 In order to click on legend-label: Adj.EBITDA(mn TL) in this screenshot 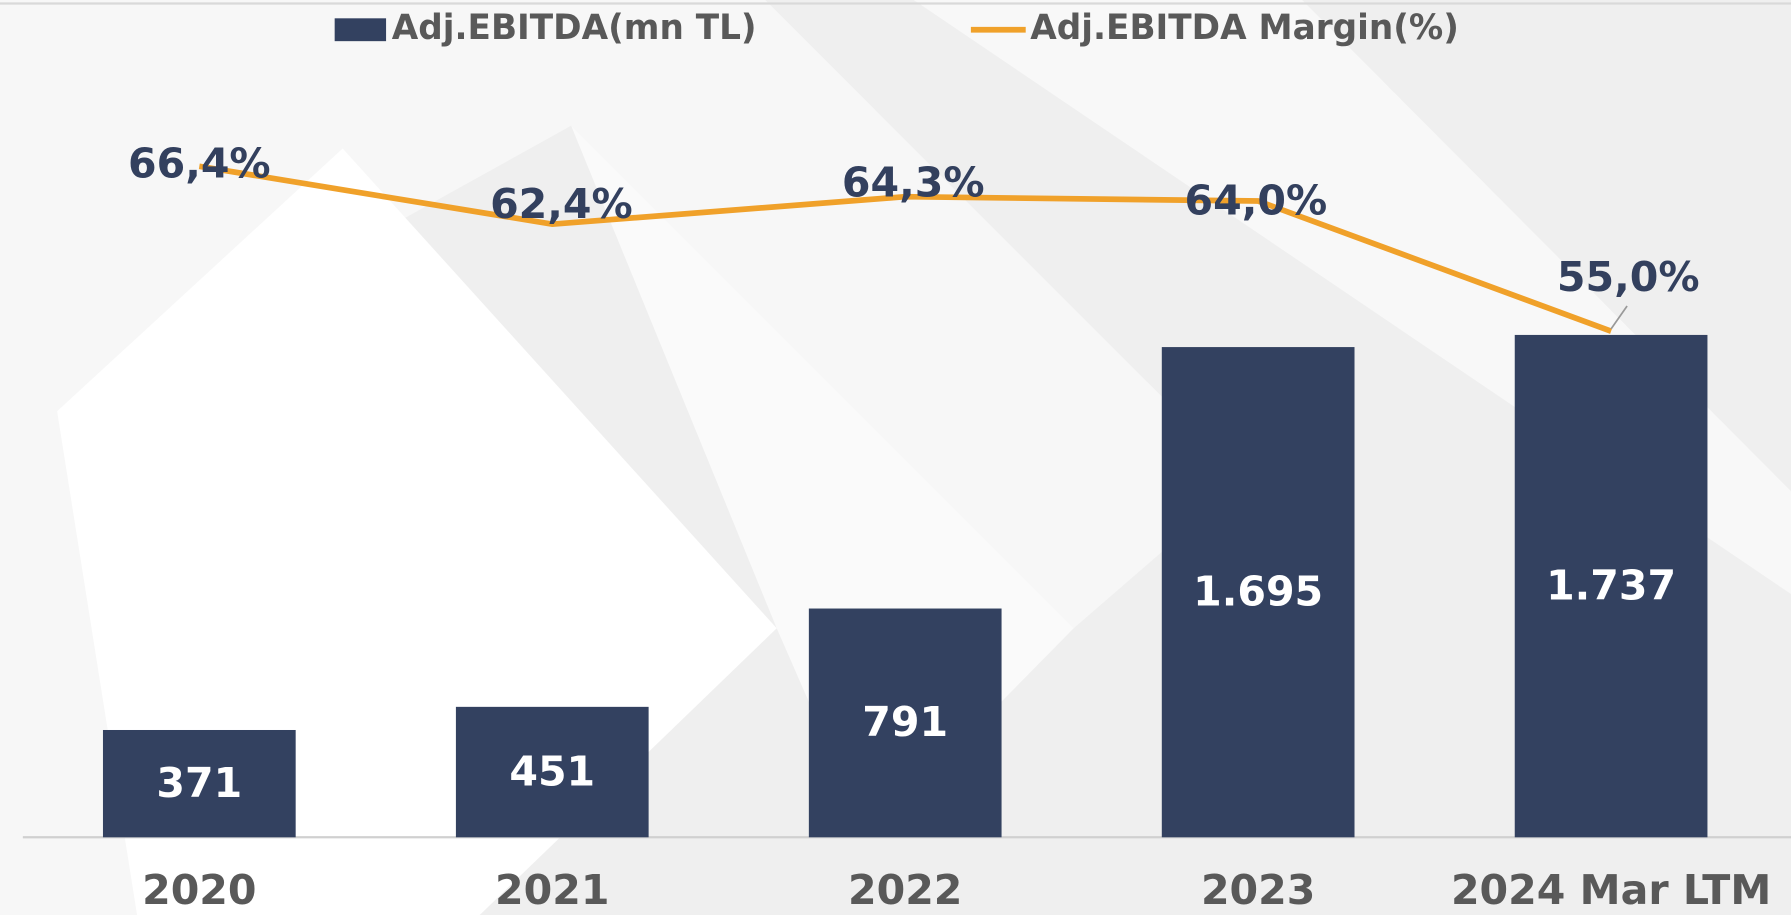, I will do `click(574, 28)`.